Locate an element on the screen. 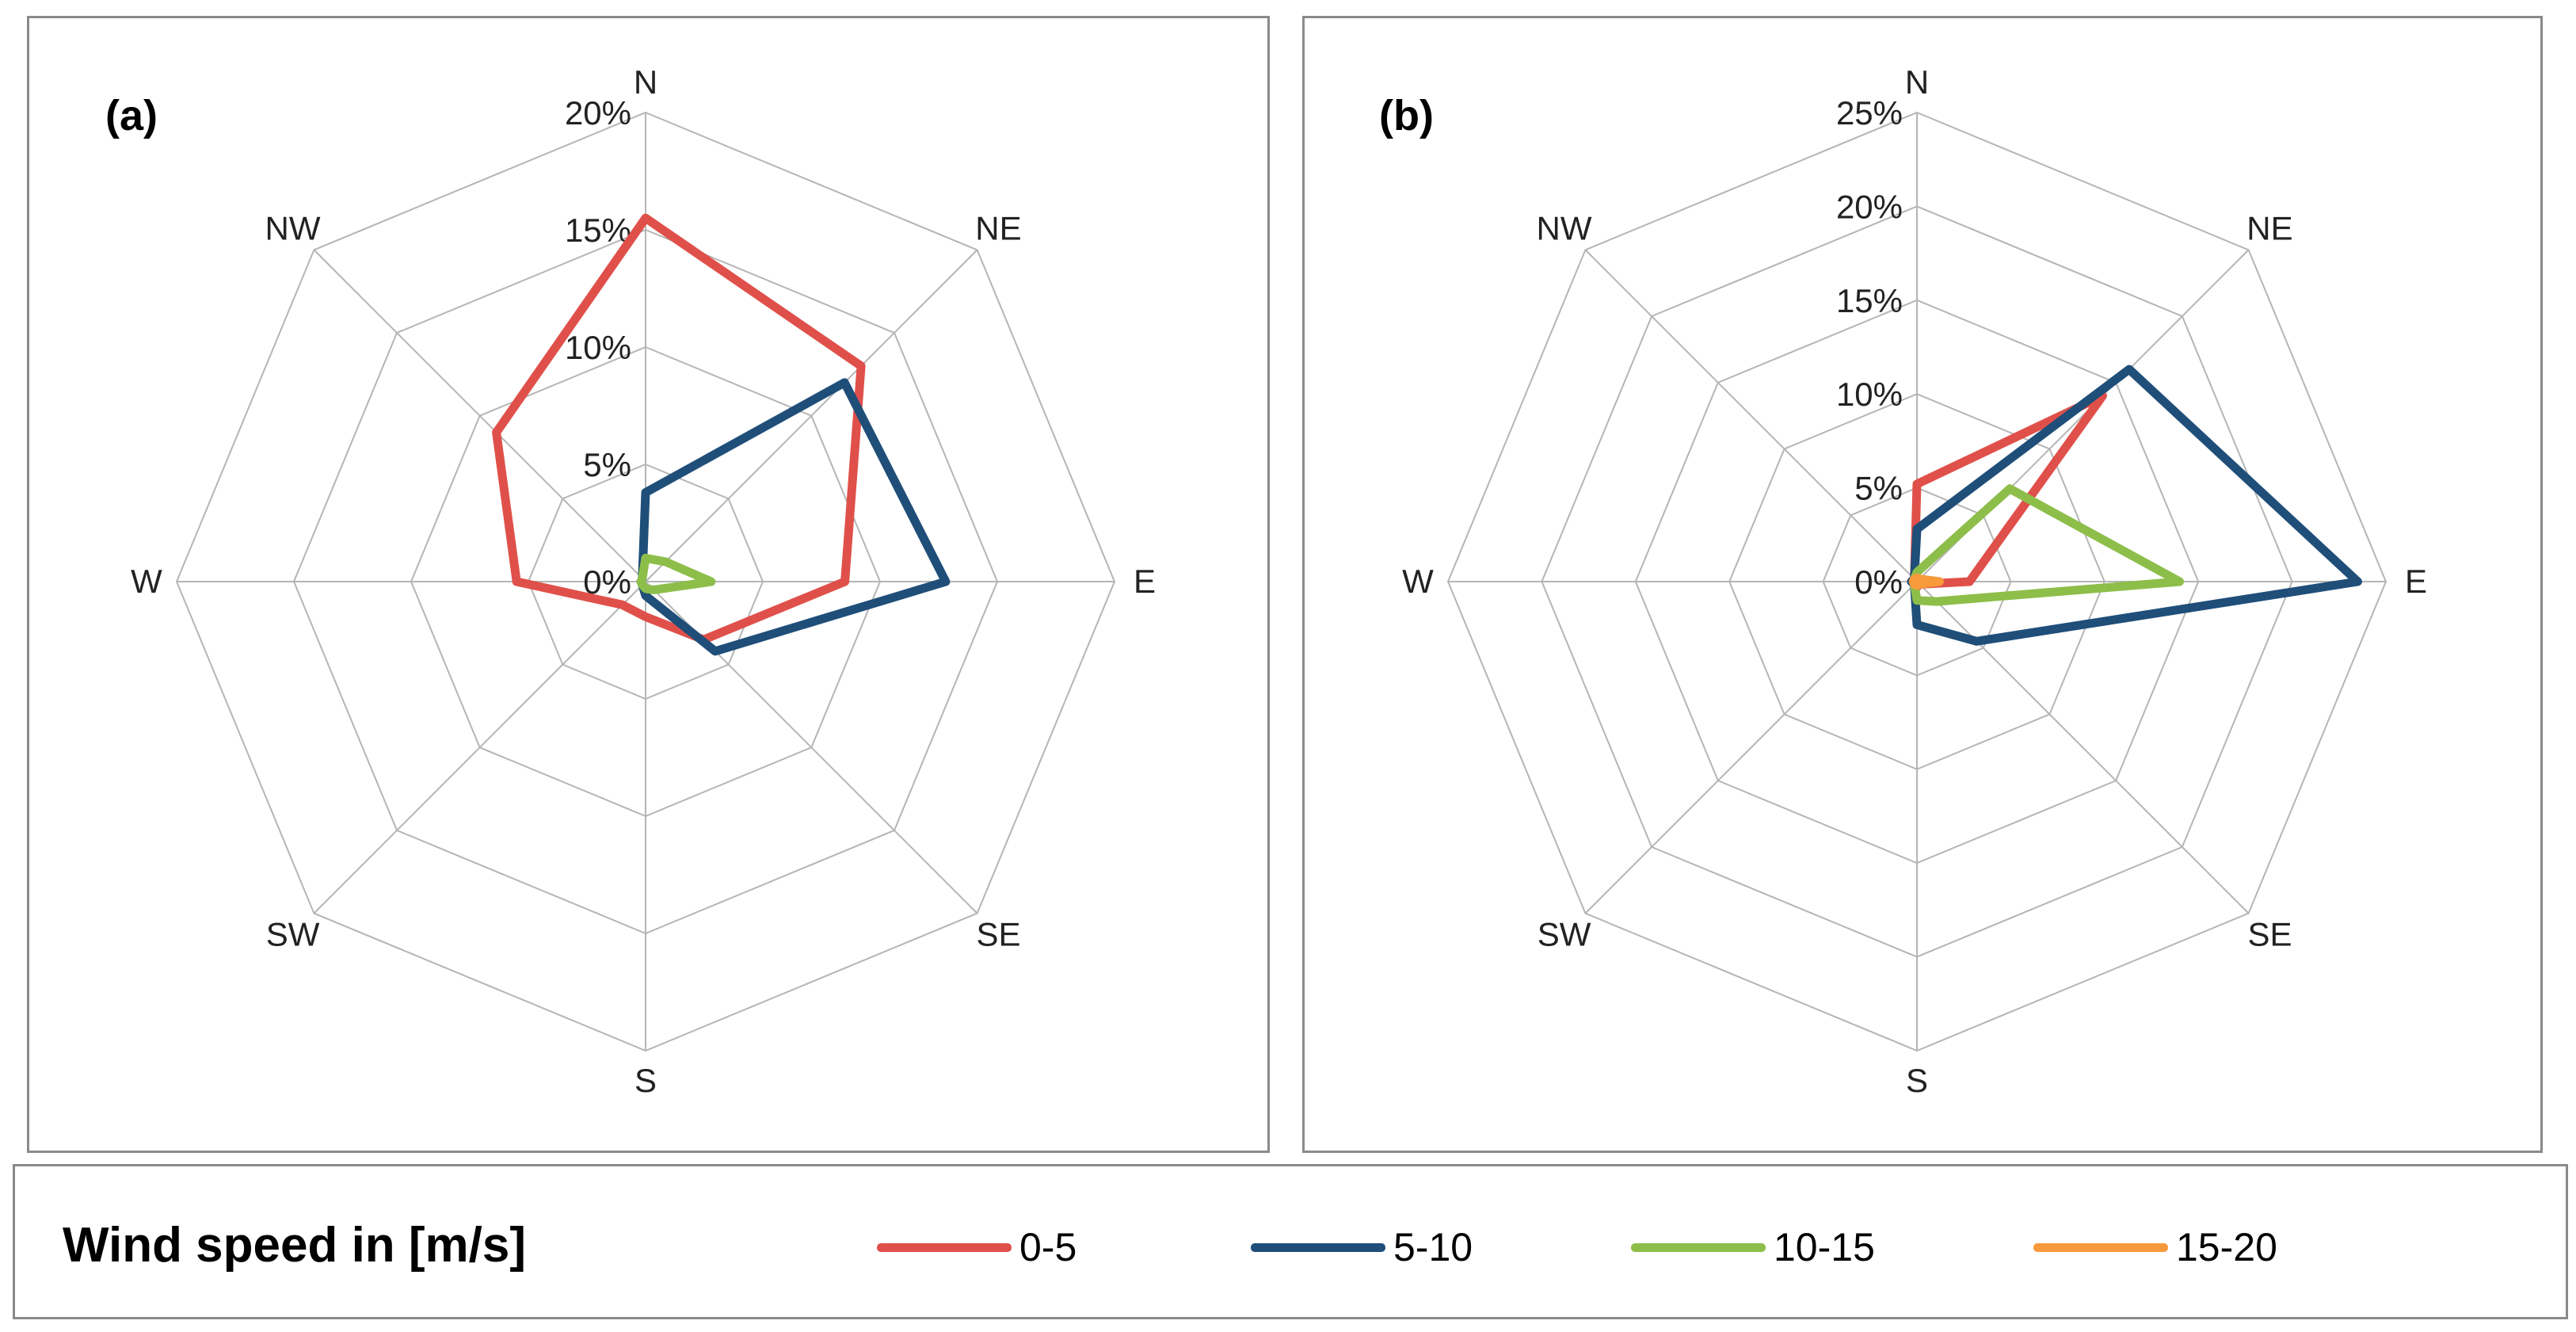 This screenshot has width=2576, height=1332. legend-item-0-5: 0-5 is located at coordinates (977, 1247).